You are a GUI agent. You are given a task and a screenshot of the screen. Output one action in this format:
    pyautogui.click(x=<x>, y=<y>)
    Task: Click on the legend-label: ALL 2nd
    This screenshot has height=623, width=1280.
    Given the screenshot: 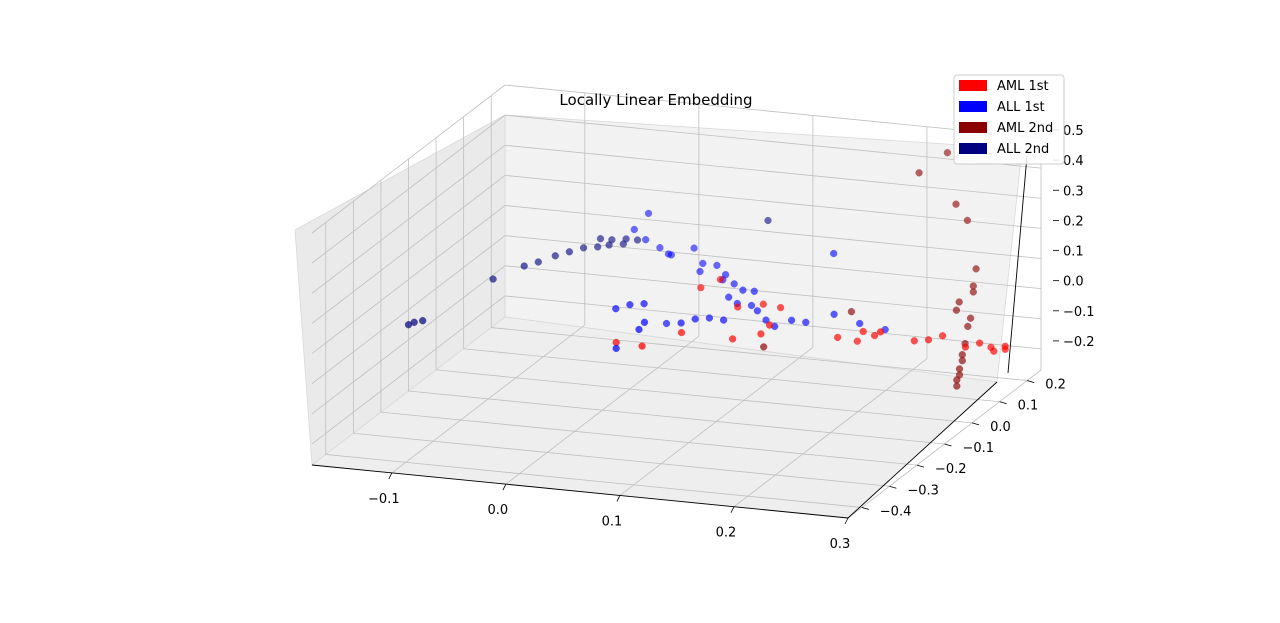 What is the action you would take?
    pyautogui.click(x=1023, y=149)
    